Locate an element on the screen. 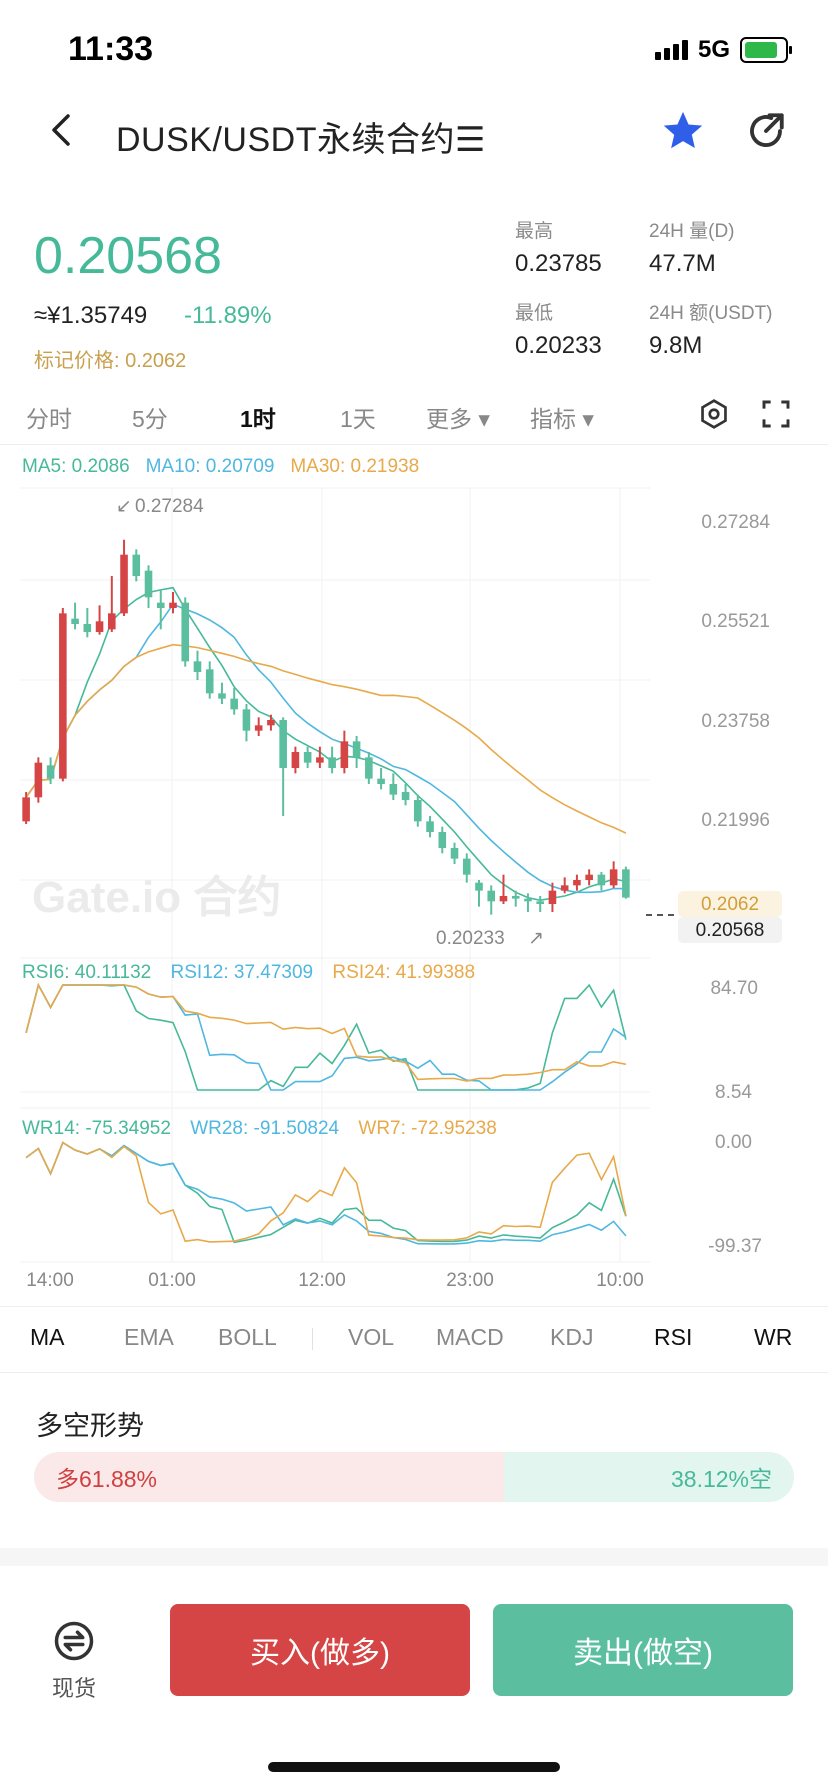 Image resolution: width=828 pixels, height=1792 pixels. status-indicators: 5G is located at coordinates (723, 50).